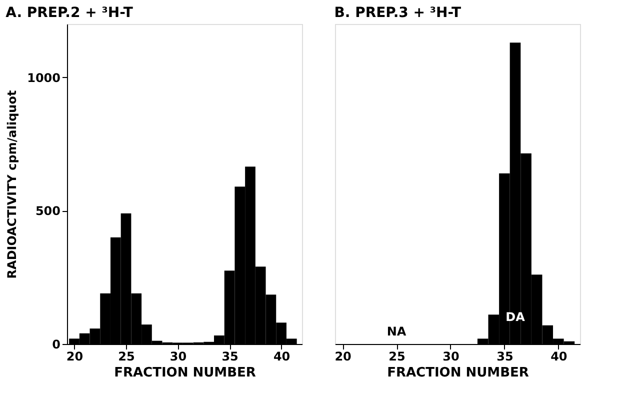 The image size is (622, 406). What do you see at coordinates (56, 345) in the screenshot?
I see `y-tick-label: 0` at bounding box center [56, 345].